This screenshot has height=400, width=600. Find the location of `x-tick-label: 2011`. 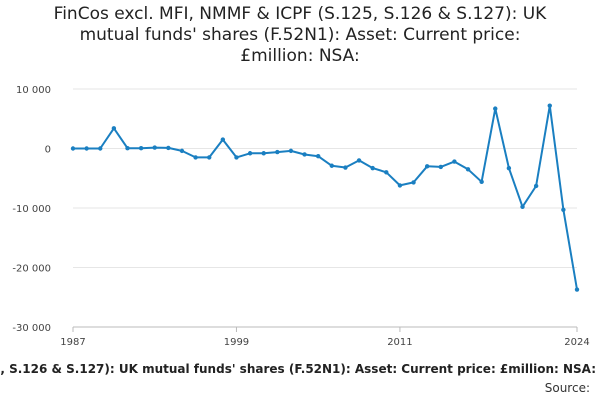

x-tick-label: 2011 is located at coordinates (399, 342).